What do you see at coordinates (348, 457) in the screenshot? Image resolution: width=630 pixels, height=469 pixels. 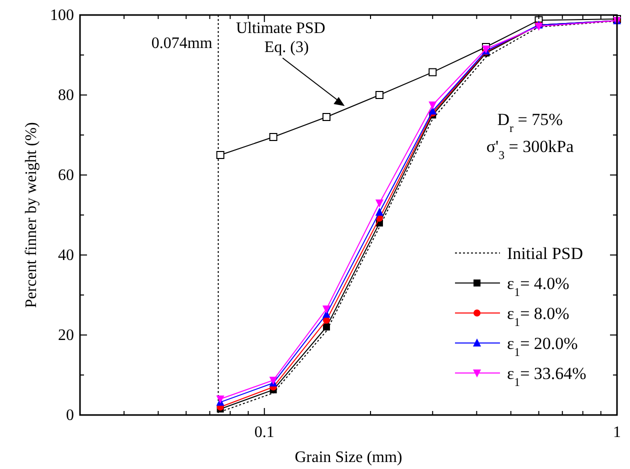 I see `x-axis-title: Grain Size (mm)` at bounding box center [348, 457].